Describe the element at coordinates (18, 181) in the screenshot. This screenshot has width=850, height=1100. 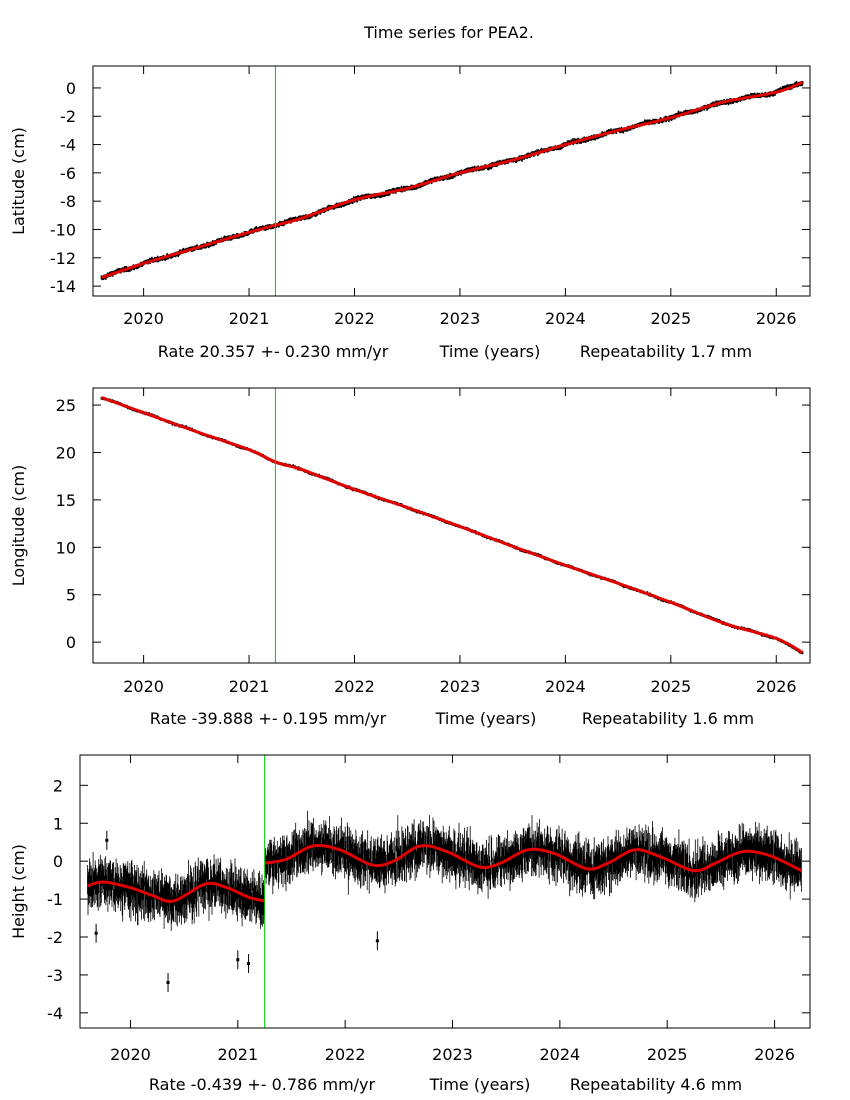
I see `y-axis-label: Latitude (cm)` at that location.